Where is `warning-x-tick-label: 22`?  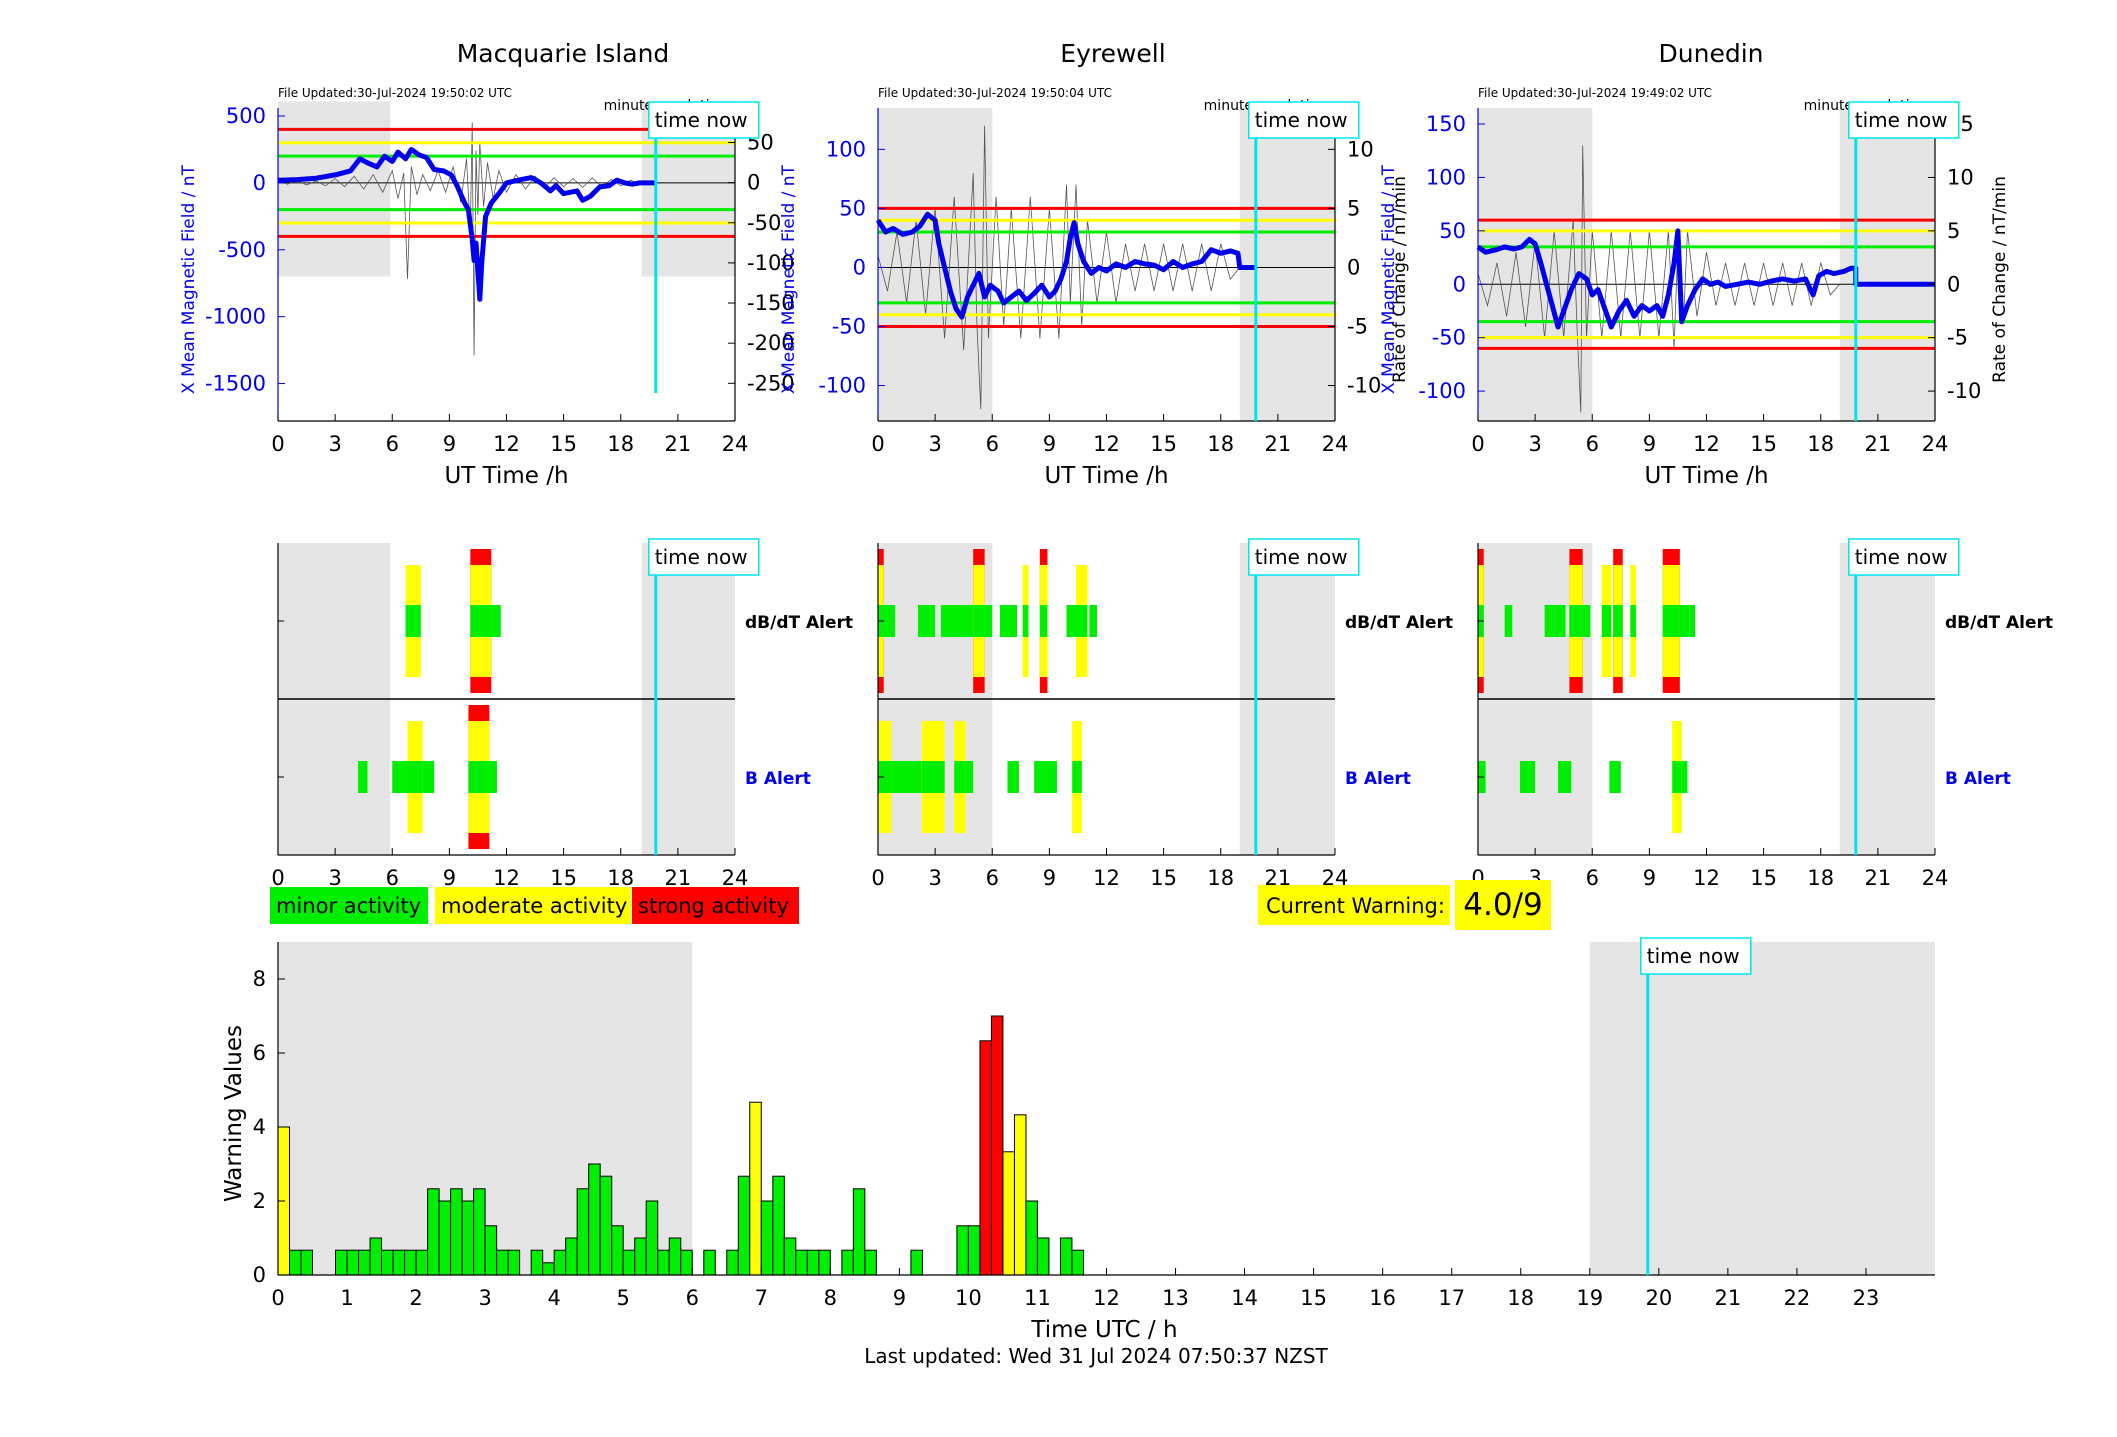 warning-x-tick-label: 22 is located at coordinates (1797, 1298).